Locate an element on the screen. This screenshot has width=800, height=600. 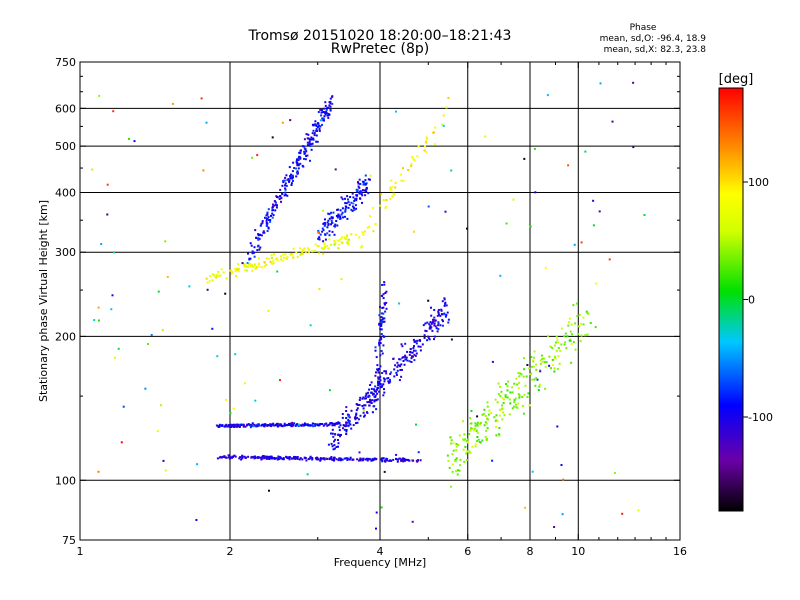
x-tick-label: 8 is located at coordinates (530, 551).